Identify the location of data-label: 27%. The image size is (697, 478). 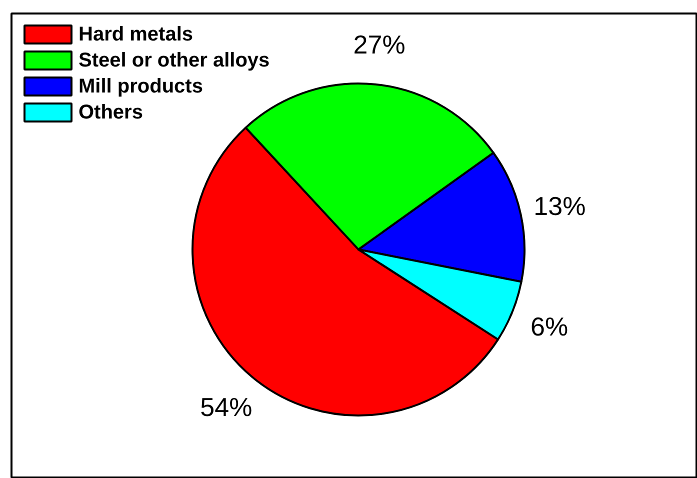
(379, 45).